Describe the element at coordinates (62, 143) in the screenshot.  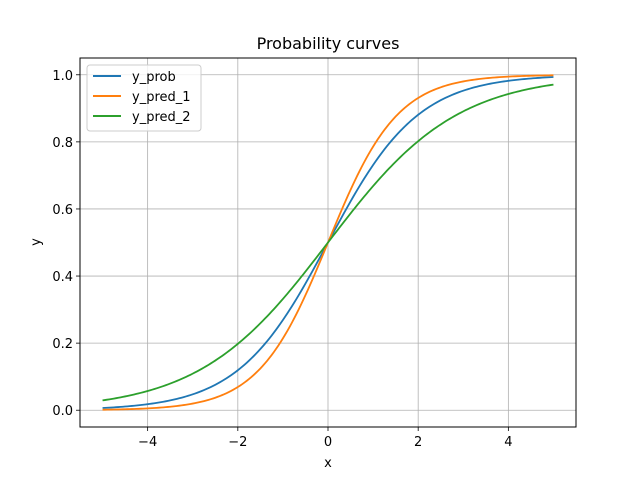
I see `y-tick-label: 0.8` at that location.